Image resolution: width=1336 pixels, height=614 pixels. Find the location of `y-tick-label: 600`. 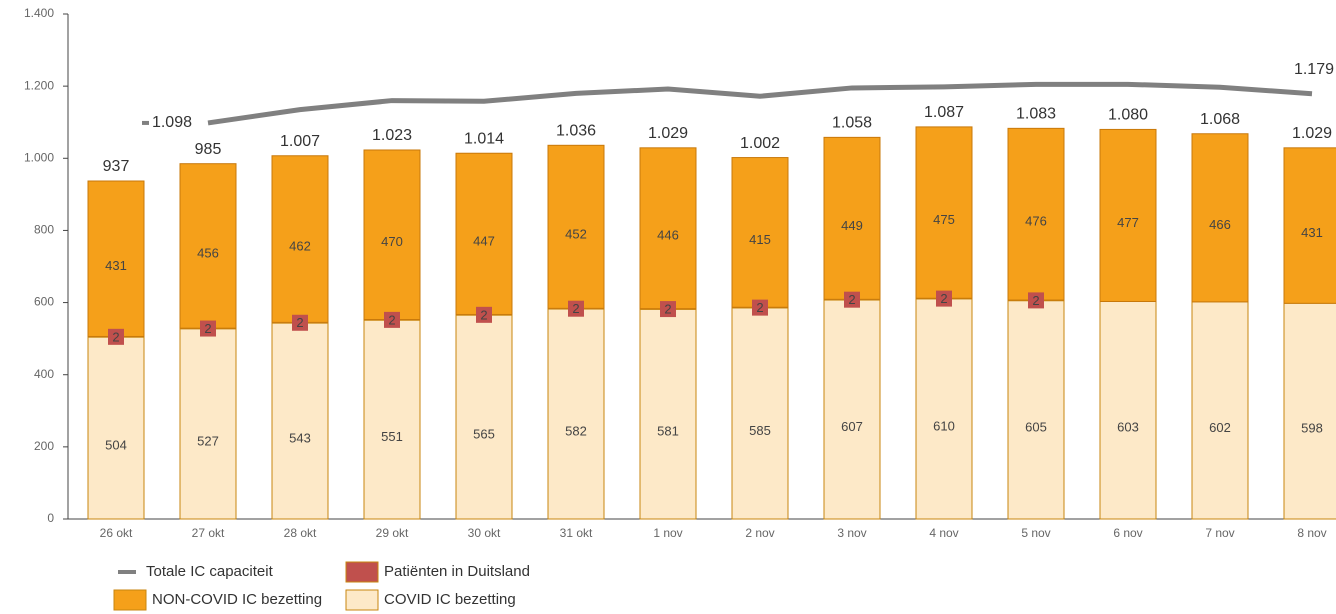

y-tick-label: 600 is located at coordinates (44, 302).